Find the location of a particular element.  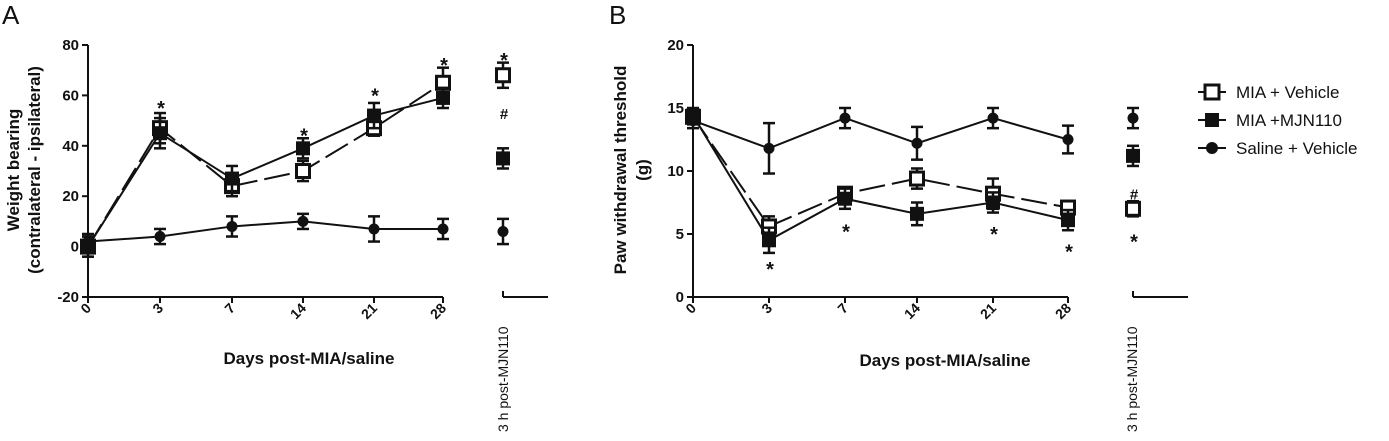

y-tick-label: 60 is located at coordinates (70, 95).